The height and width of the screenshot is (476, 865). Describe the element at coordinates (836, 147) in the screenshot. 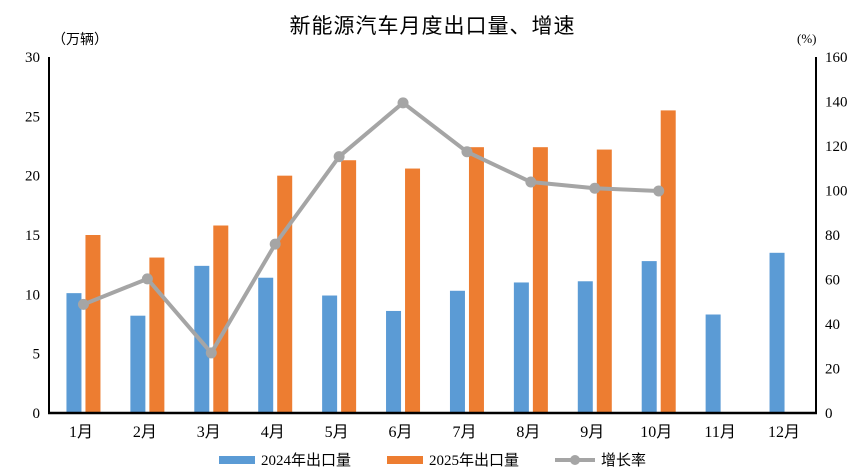

I see `right-axis-tick-120: 120` at that location.